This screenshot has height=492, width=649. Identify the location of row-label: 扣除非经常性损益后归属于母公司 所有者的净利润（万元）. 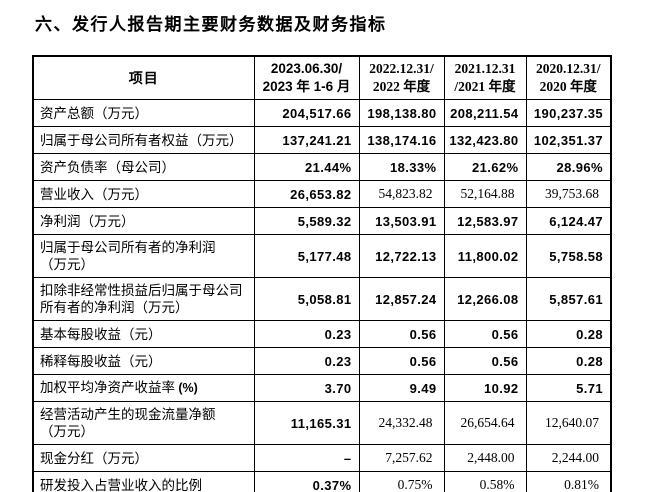
(143, 299).